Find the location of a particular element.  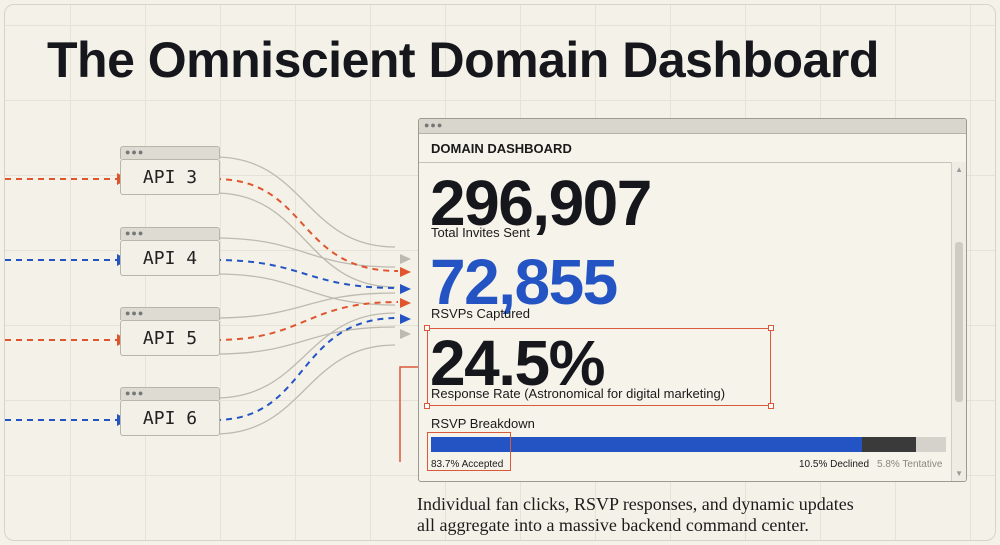

api5-titlebar: ●●● is located at coordinates (170, 313).